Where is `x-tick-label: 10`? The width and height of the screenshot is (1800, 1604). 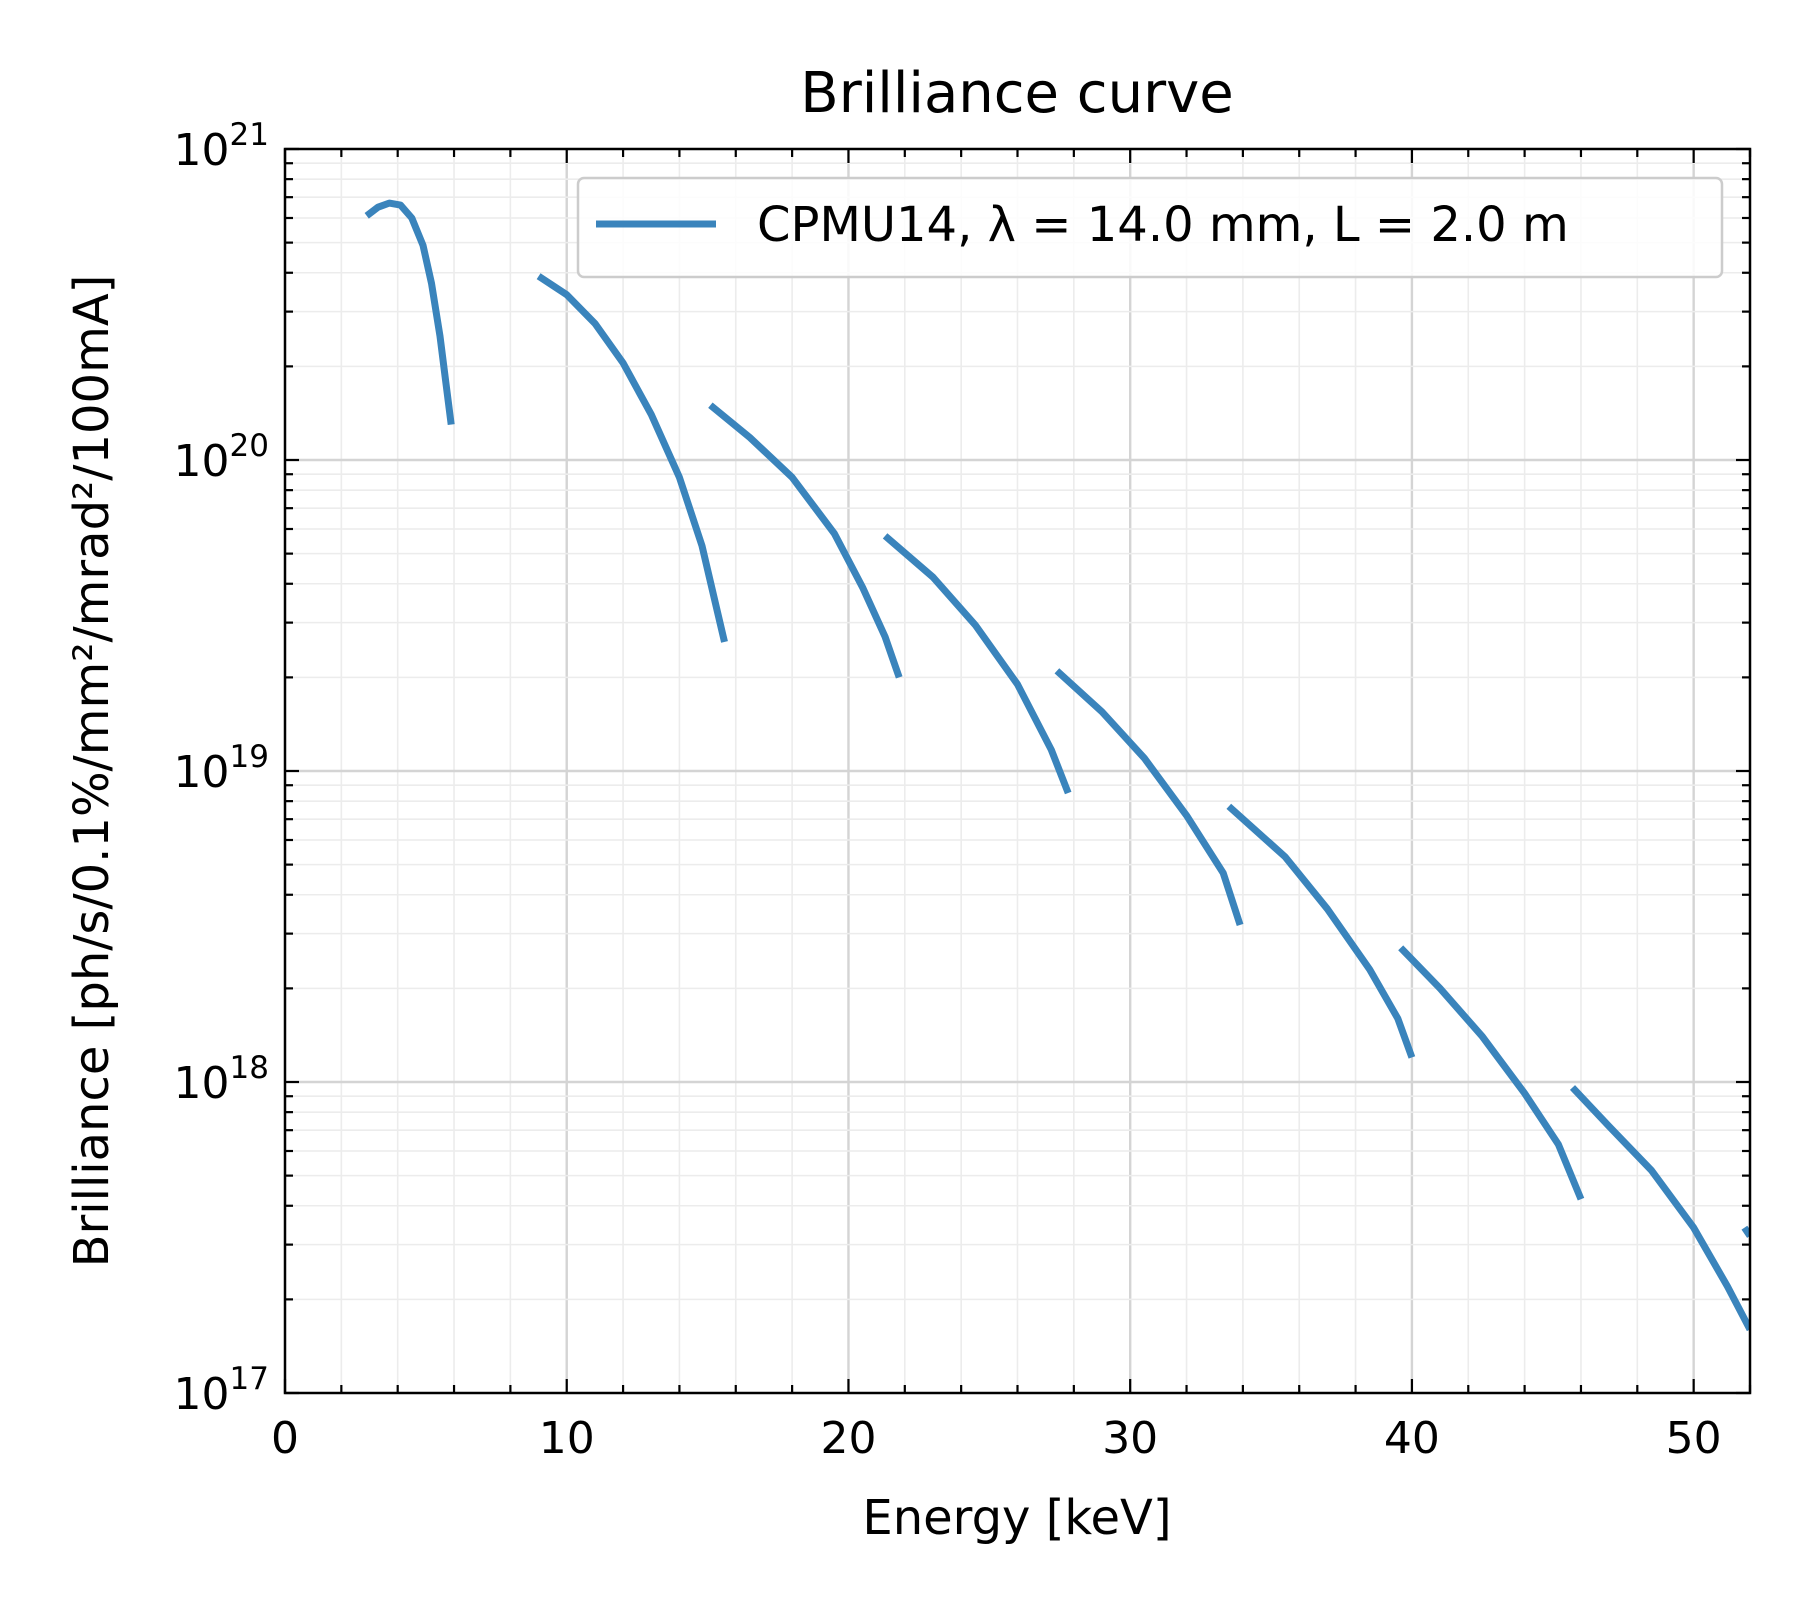 x-tick-label: 10 is located at coordinates (567, 1438).